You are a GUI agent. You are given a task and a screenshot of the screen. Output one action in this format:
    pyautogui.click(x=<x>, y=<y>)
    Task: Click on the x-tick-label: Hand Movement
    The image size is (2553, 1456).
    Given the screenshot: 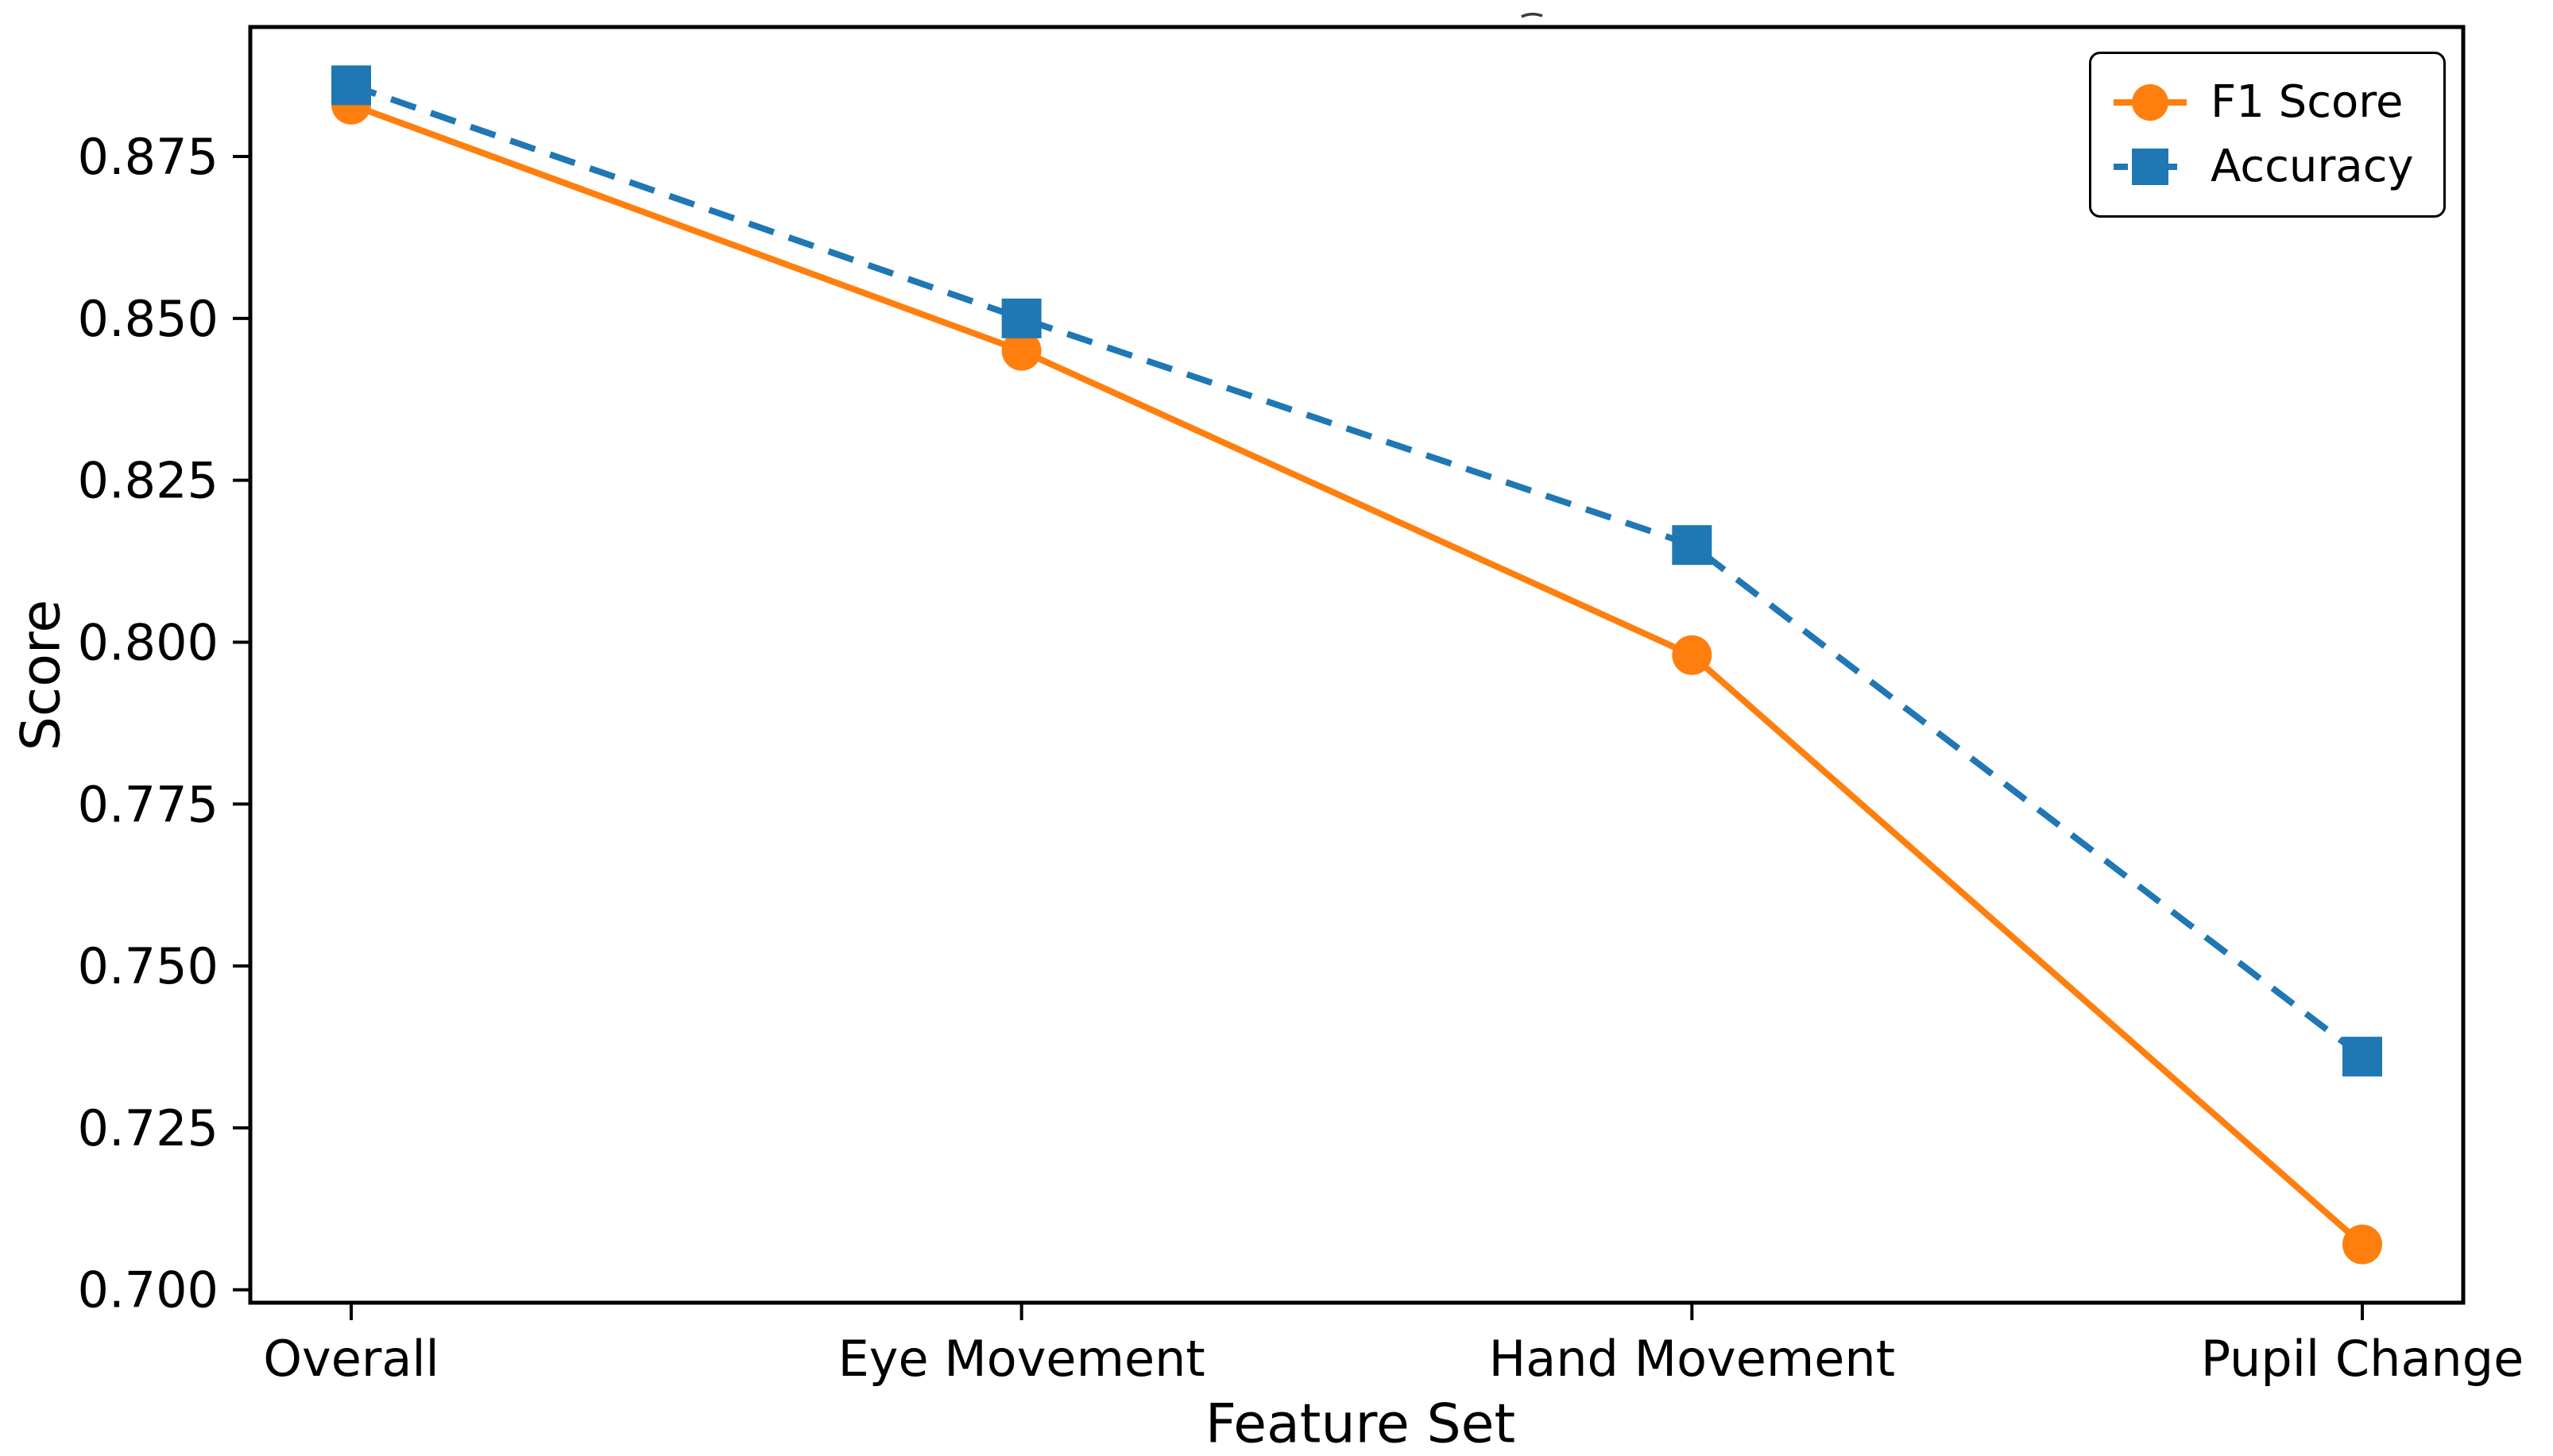 What is the action you would take?
    pyautogui.click(x=1692, y=1359)
    